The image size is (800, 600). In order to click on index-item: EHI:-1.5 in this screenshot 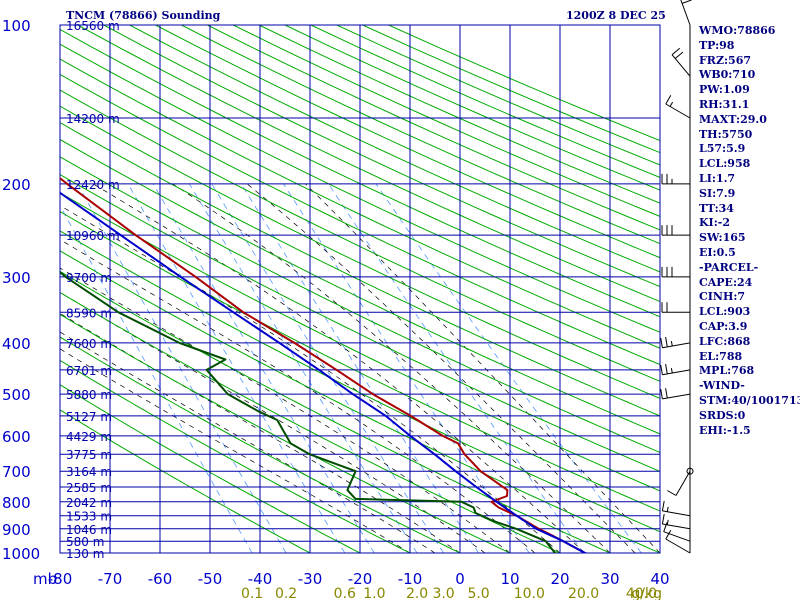, I will do `click(725, 430)`.